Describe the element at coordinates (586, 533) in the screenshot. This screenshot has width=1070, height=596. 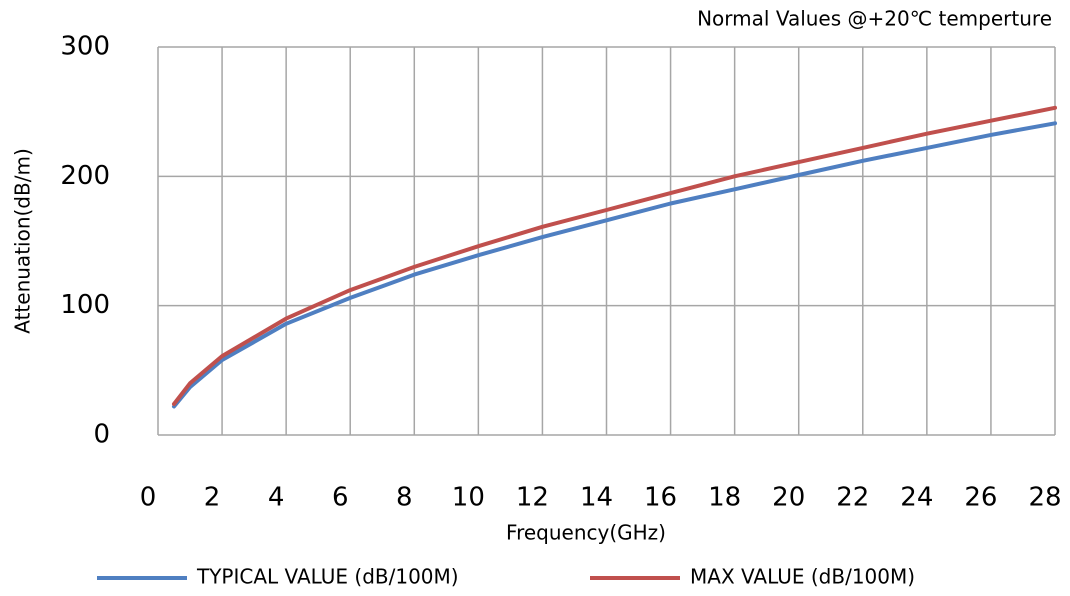
I see `x-axis-label: Frequency(GHz)` at that location.